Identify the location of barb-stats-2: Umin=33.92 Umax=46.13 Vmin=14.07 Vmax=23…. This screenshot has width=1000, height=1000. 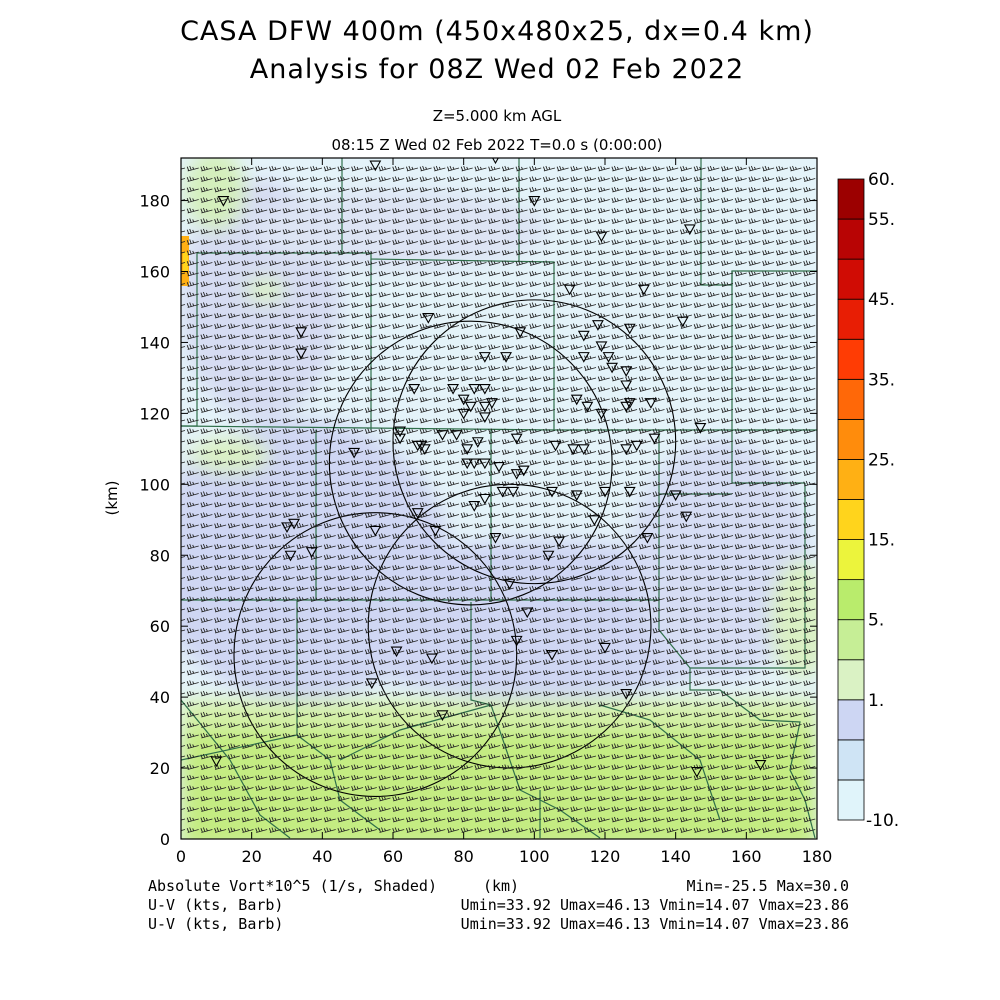
(655, 924).